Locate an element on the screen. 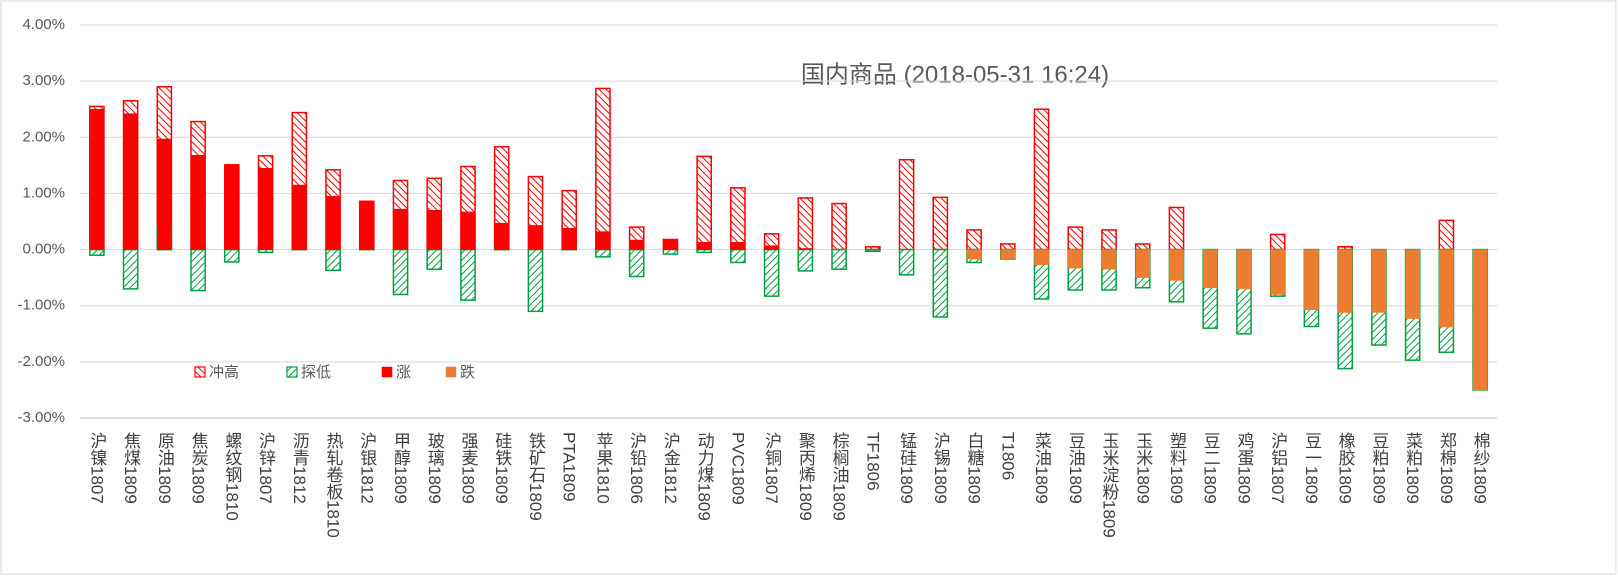 The image size is (1618, 581). x-tick-label: 沪锡1809 is located at coordinates (941, 468).